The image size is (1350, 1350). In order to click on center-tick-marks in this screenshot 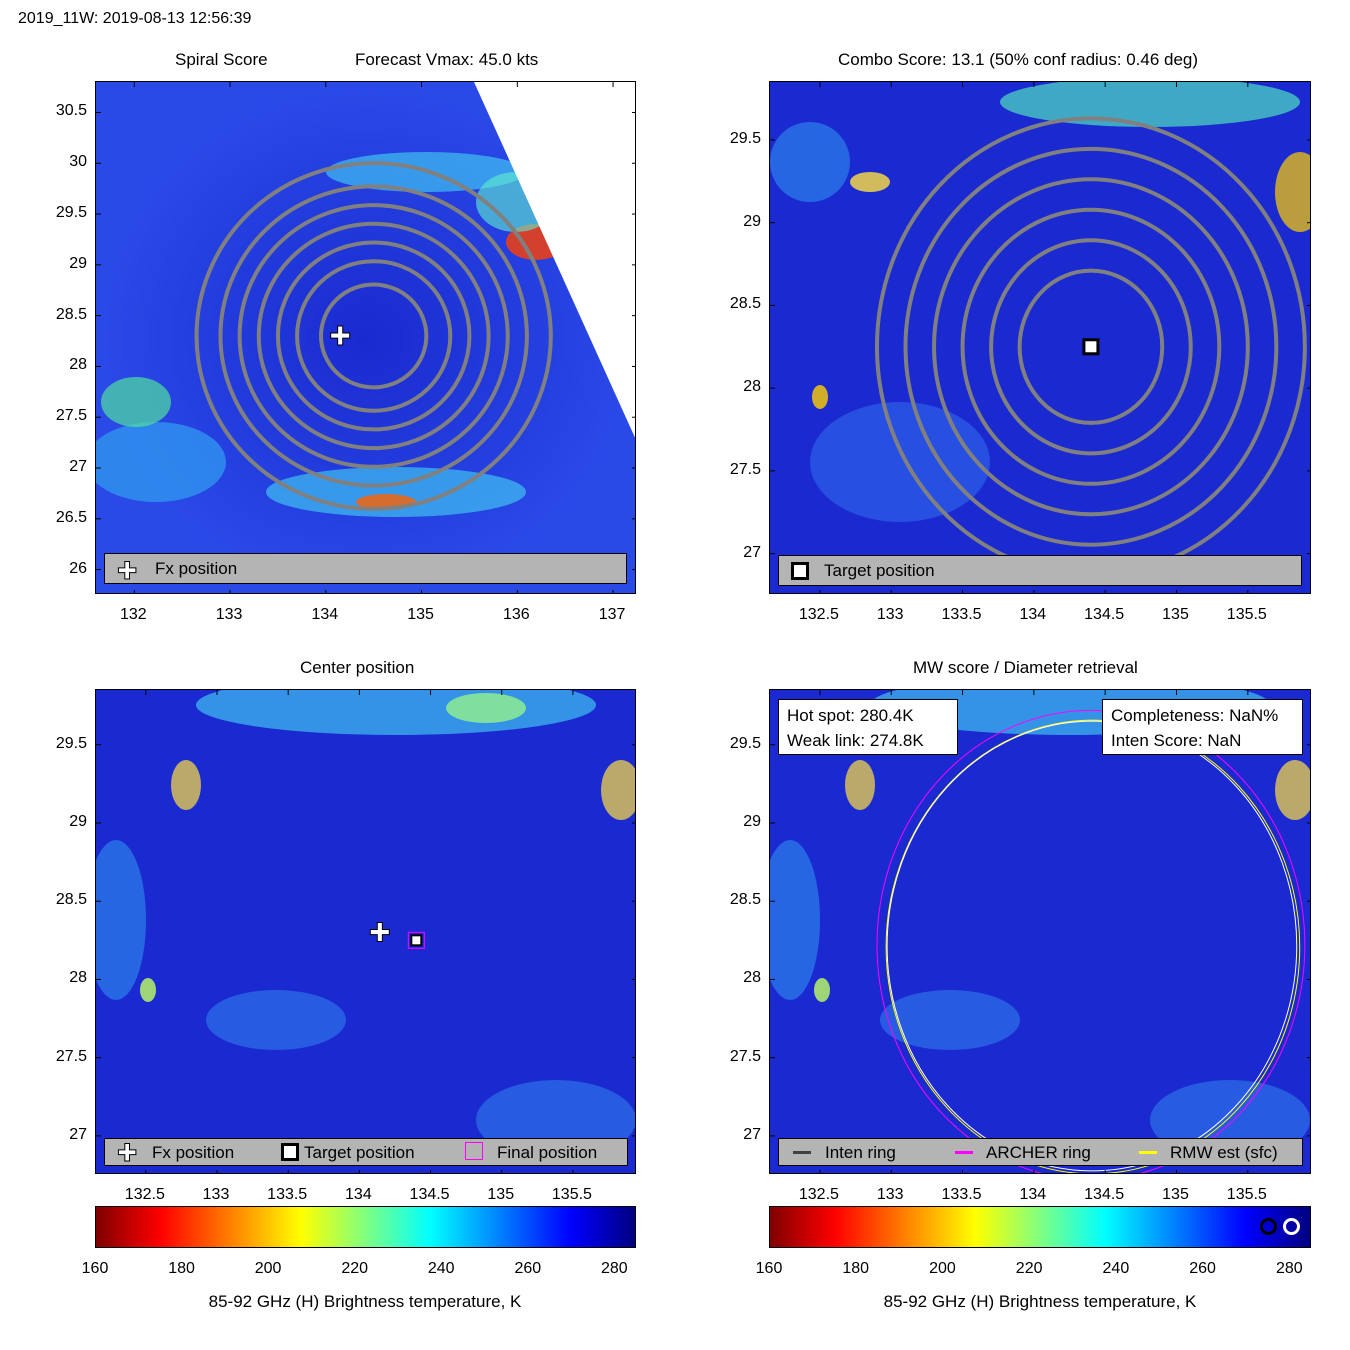, I will do `click(365, 931)`.